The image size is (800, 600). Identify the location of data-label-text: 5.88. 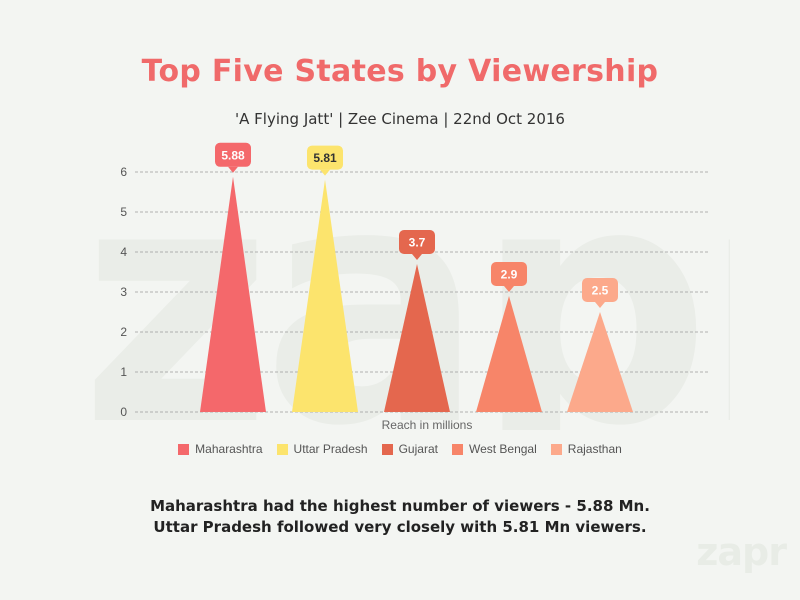
(233, 155).